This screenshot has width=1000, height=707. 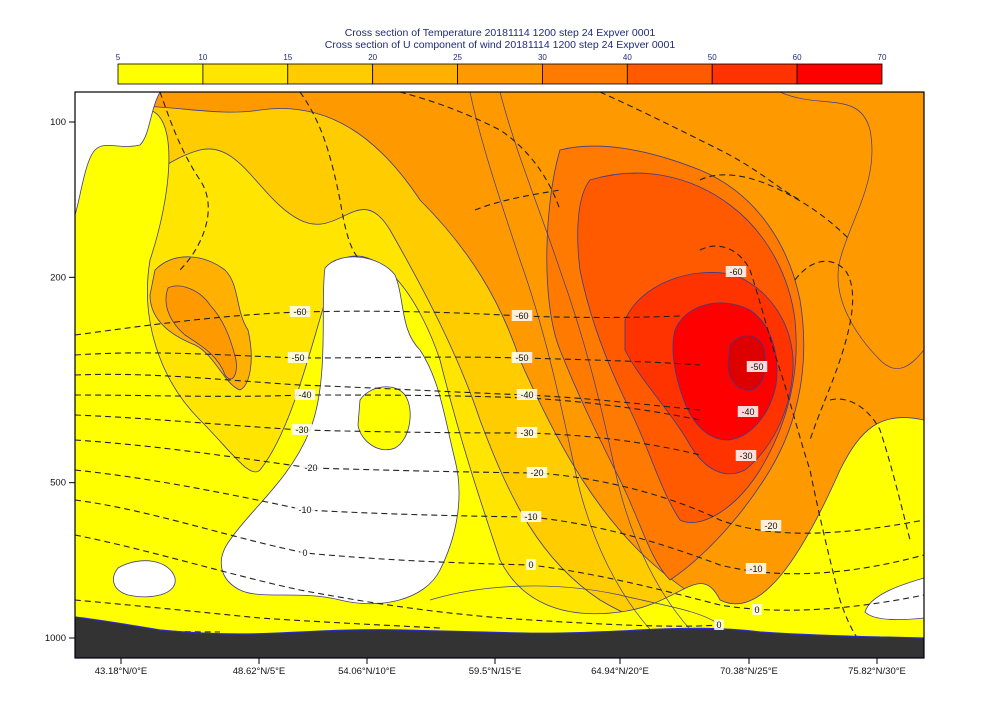 I want to click on region-white-island, so click(x=384, y=418).